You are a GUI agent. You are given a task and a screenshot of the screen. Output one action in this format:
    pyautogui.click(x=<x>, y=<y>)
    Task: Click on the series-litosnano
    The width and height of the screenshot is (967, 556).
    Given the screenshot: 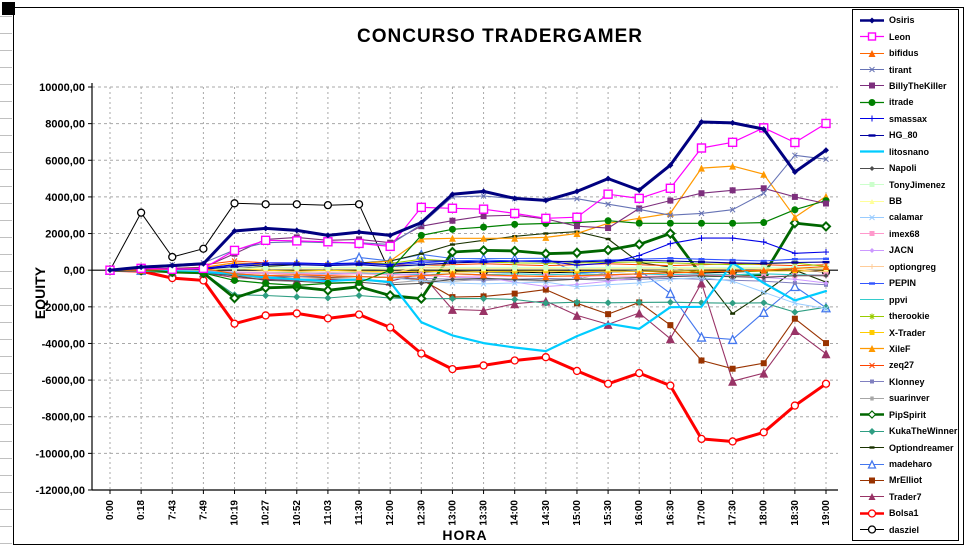 What is the action you would take?
    pyautogui.click(x=468, y=307)
    